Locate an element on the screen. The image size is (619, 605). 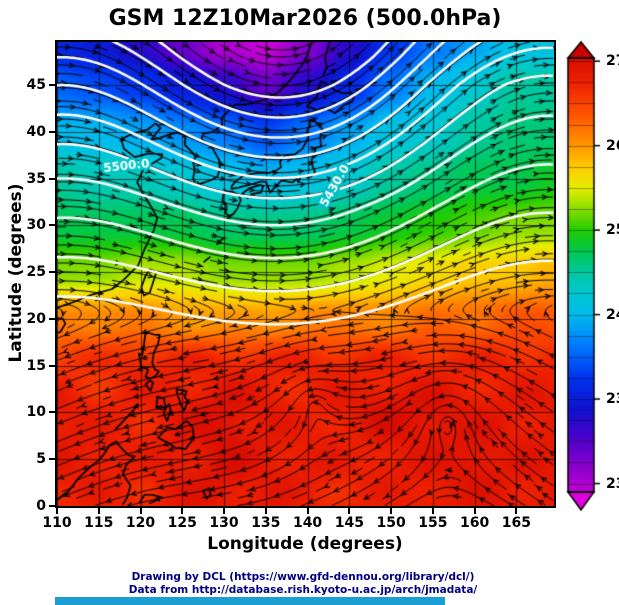
y-tick-label: 20 is located at coordinates (36, 318).